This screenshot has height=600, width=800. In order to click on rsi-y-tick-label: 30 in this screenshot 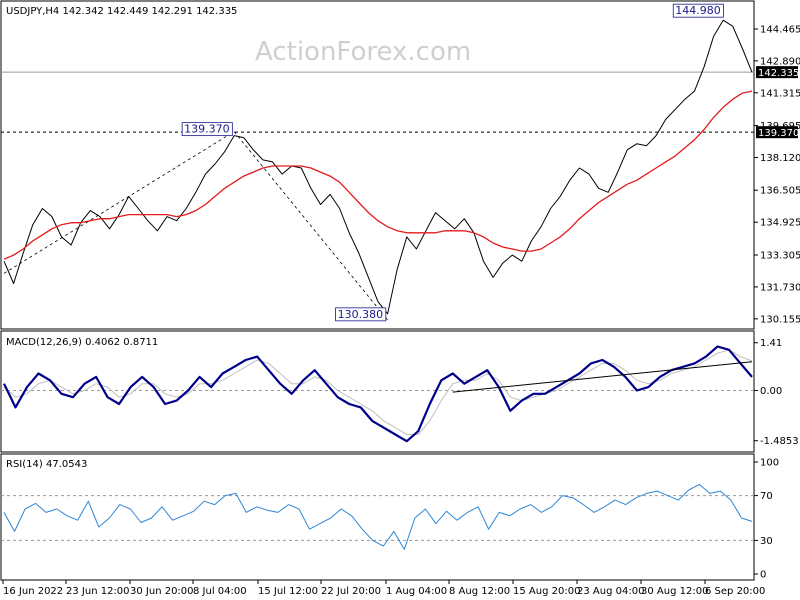, I will do `click(766, 541)`.